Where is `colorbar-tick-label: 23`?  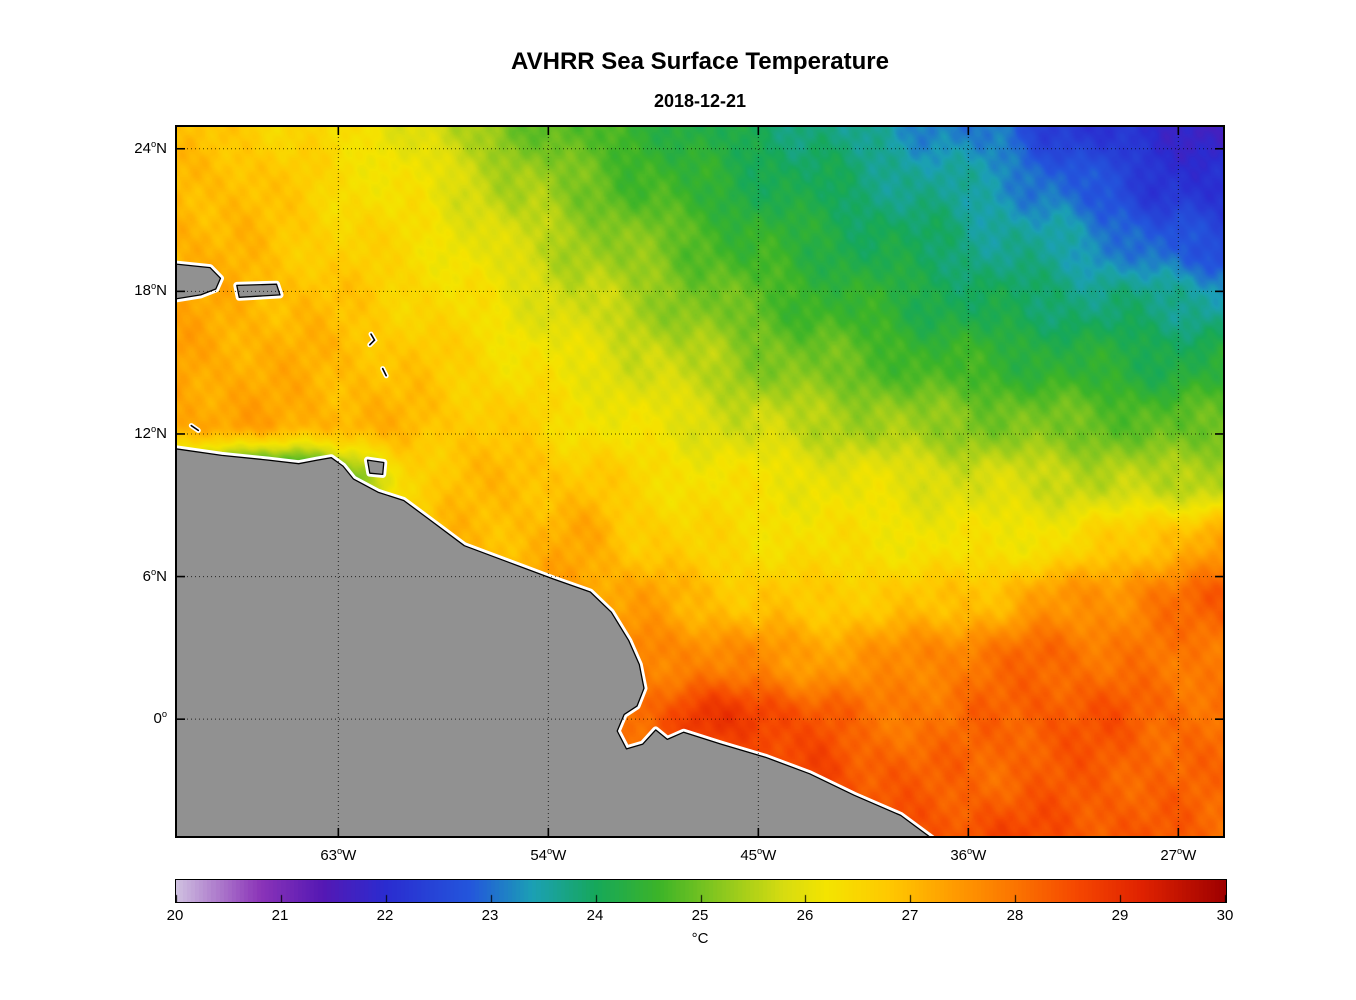 colorbar-tick-label: 23 is located at coordinates (490, 915).